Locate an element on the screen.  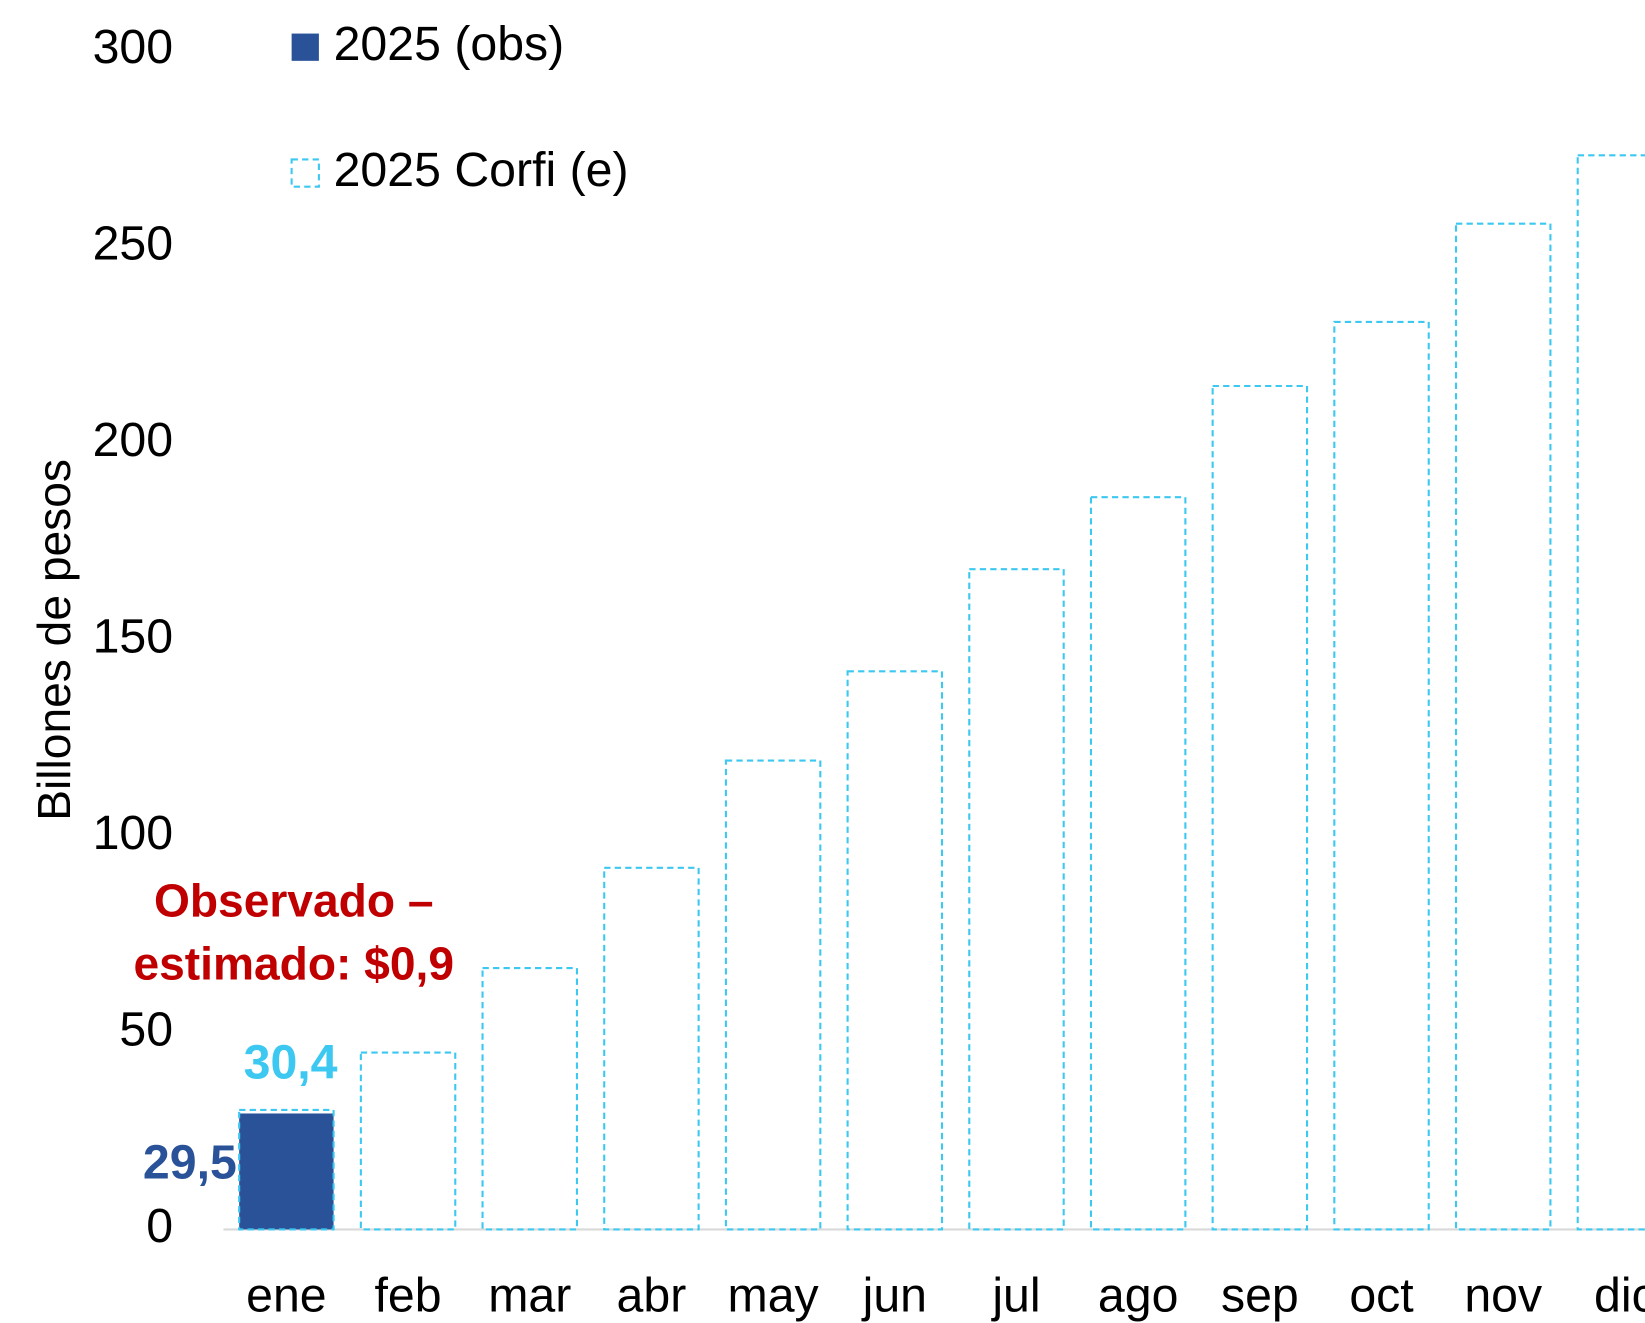
x-tick-label: jul is located at coordinates (1015, 1295).